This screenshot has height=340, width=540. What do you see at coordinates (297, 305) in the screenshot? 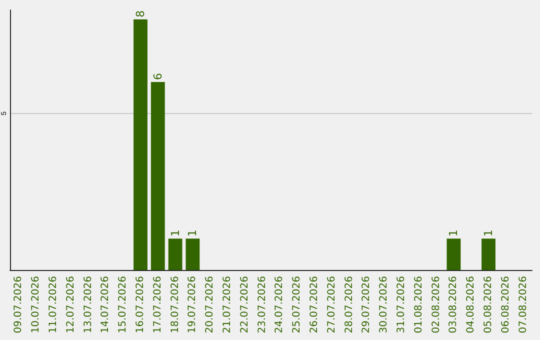
I see `x-tick-label: 25.07.2026` at bounding box center [297, 305].